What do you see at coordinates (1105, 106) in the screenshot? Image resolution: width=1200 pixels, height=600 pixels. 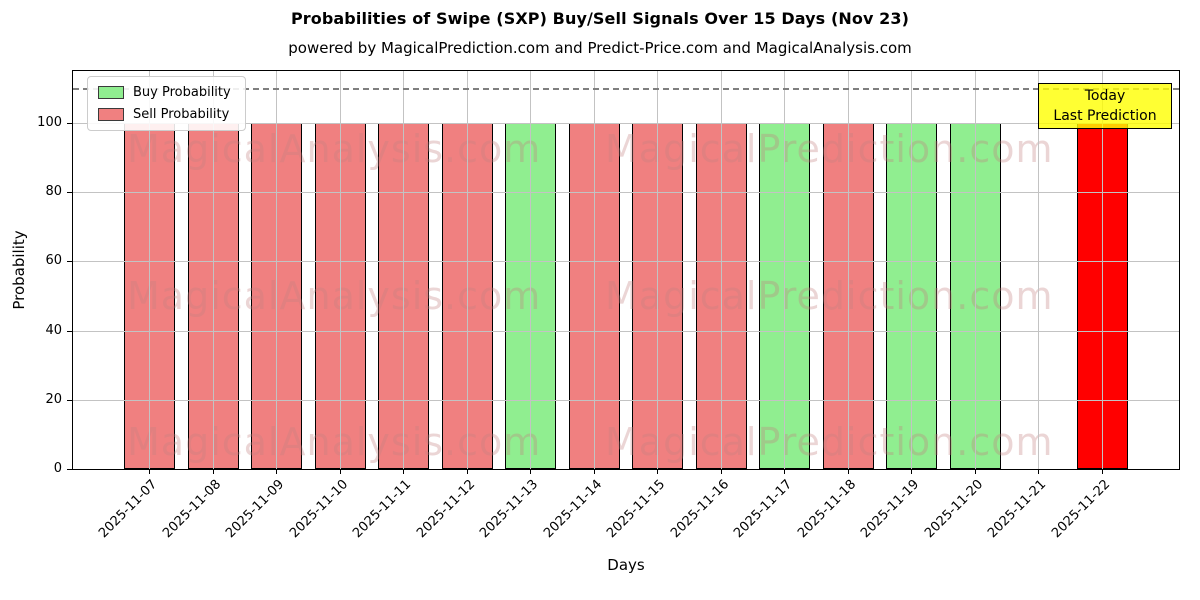 I see `today-annotation: Today Last Prediction` at bounding box center [1105, 106].